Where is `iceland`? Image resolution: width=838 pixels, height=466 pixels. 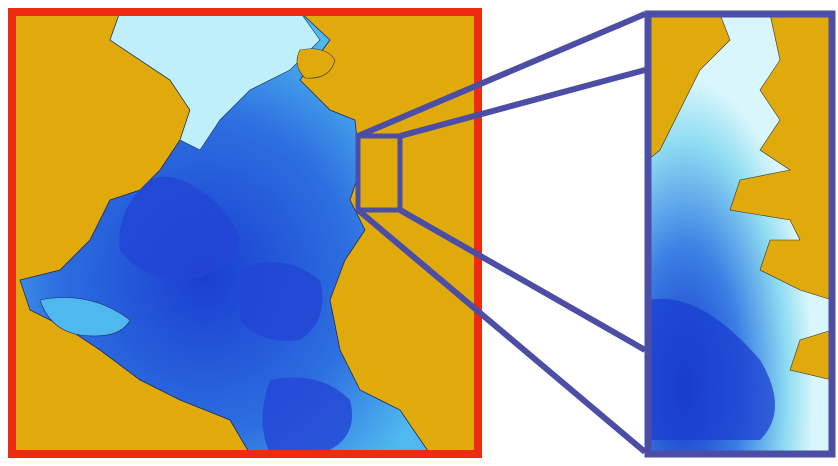 iceland is located at coordinates (316, 63).